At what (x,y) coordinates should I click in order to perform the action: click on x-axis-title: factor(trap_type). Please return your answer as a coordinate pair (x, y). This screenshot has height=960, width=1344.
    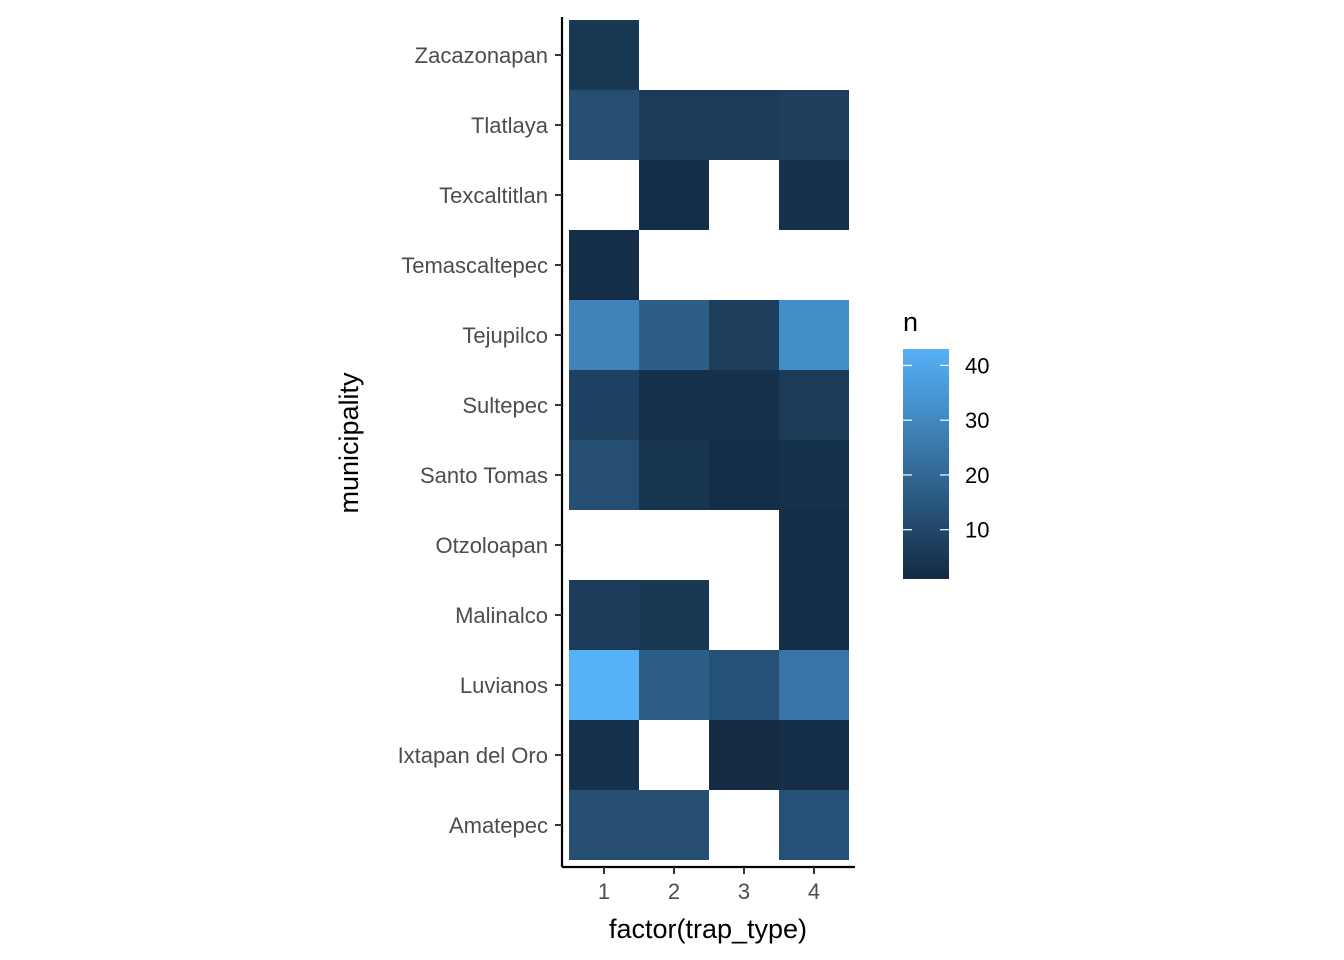
    Looking at the image, I should click on (708, 929).